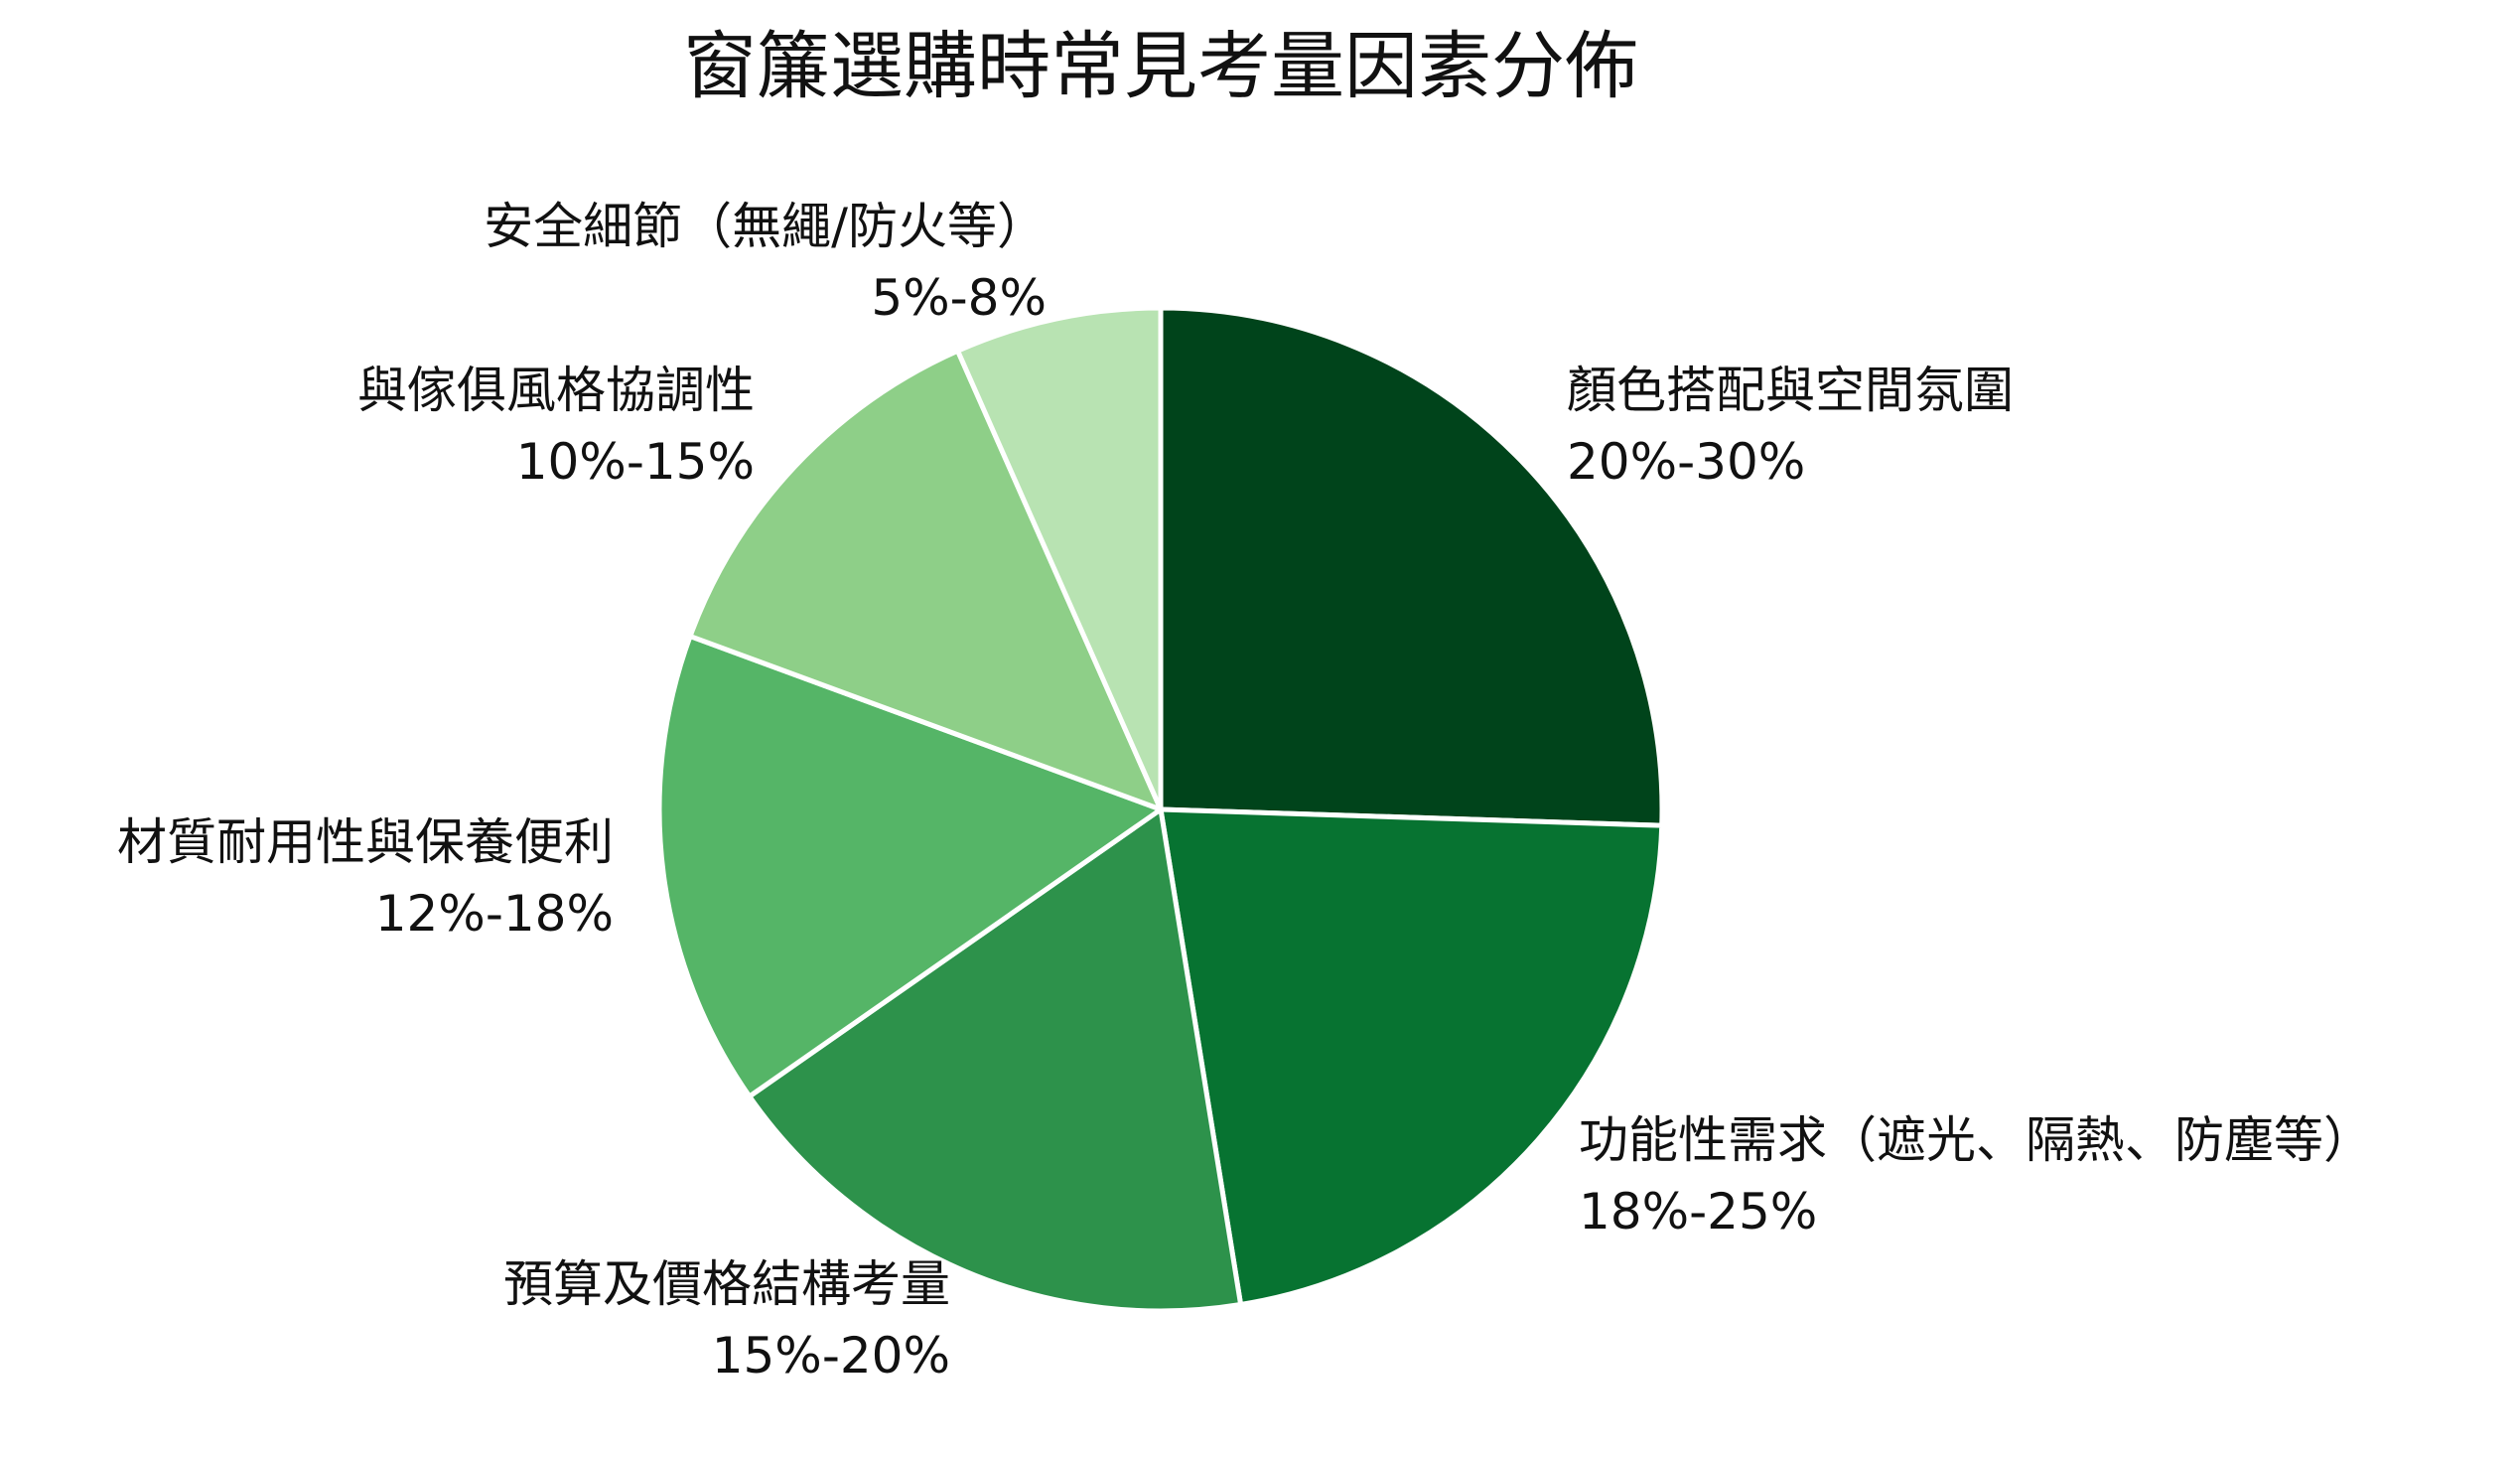 The height and width of the screenshot is (1458, 2520). What do you see at coordinates (494, 914) in the screenshot?
I see `slice-range-label: 12%-18%` at bounding box center [494, 914].